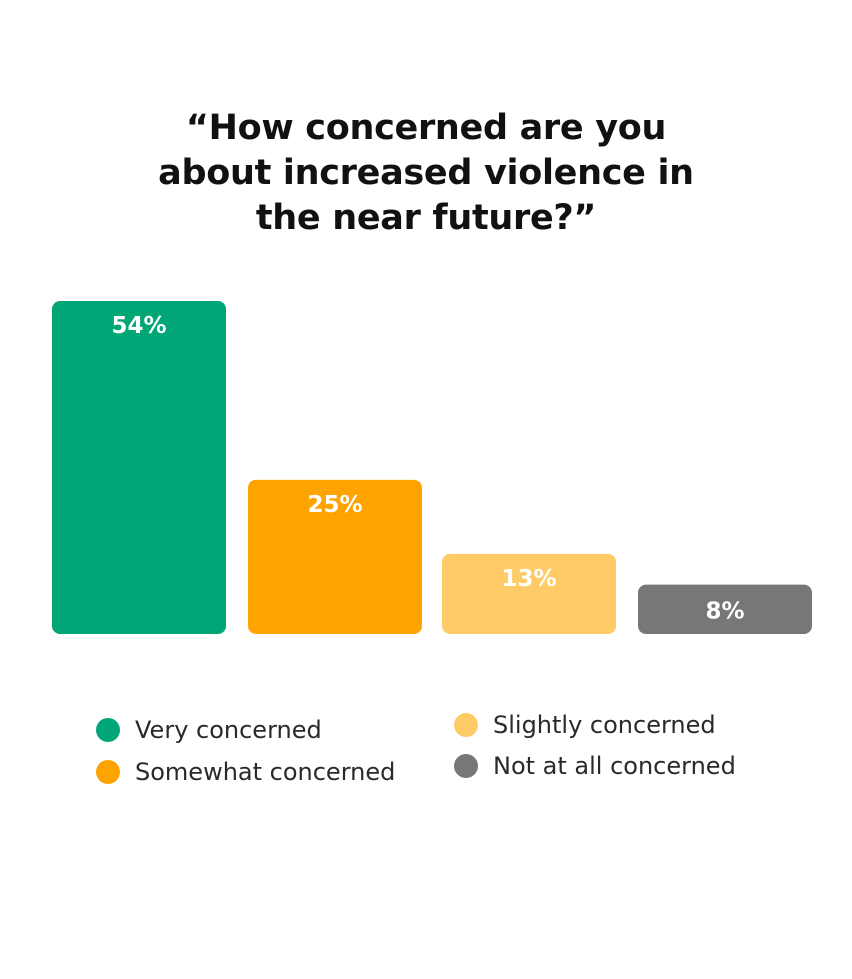 The width and height of the screenshot is (852, 979). I want to click on legend-item: Very concerned, so click(209, 730).